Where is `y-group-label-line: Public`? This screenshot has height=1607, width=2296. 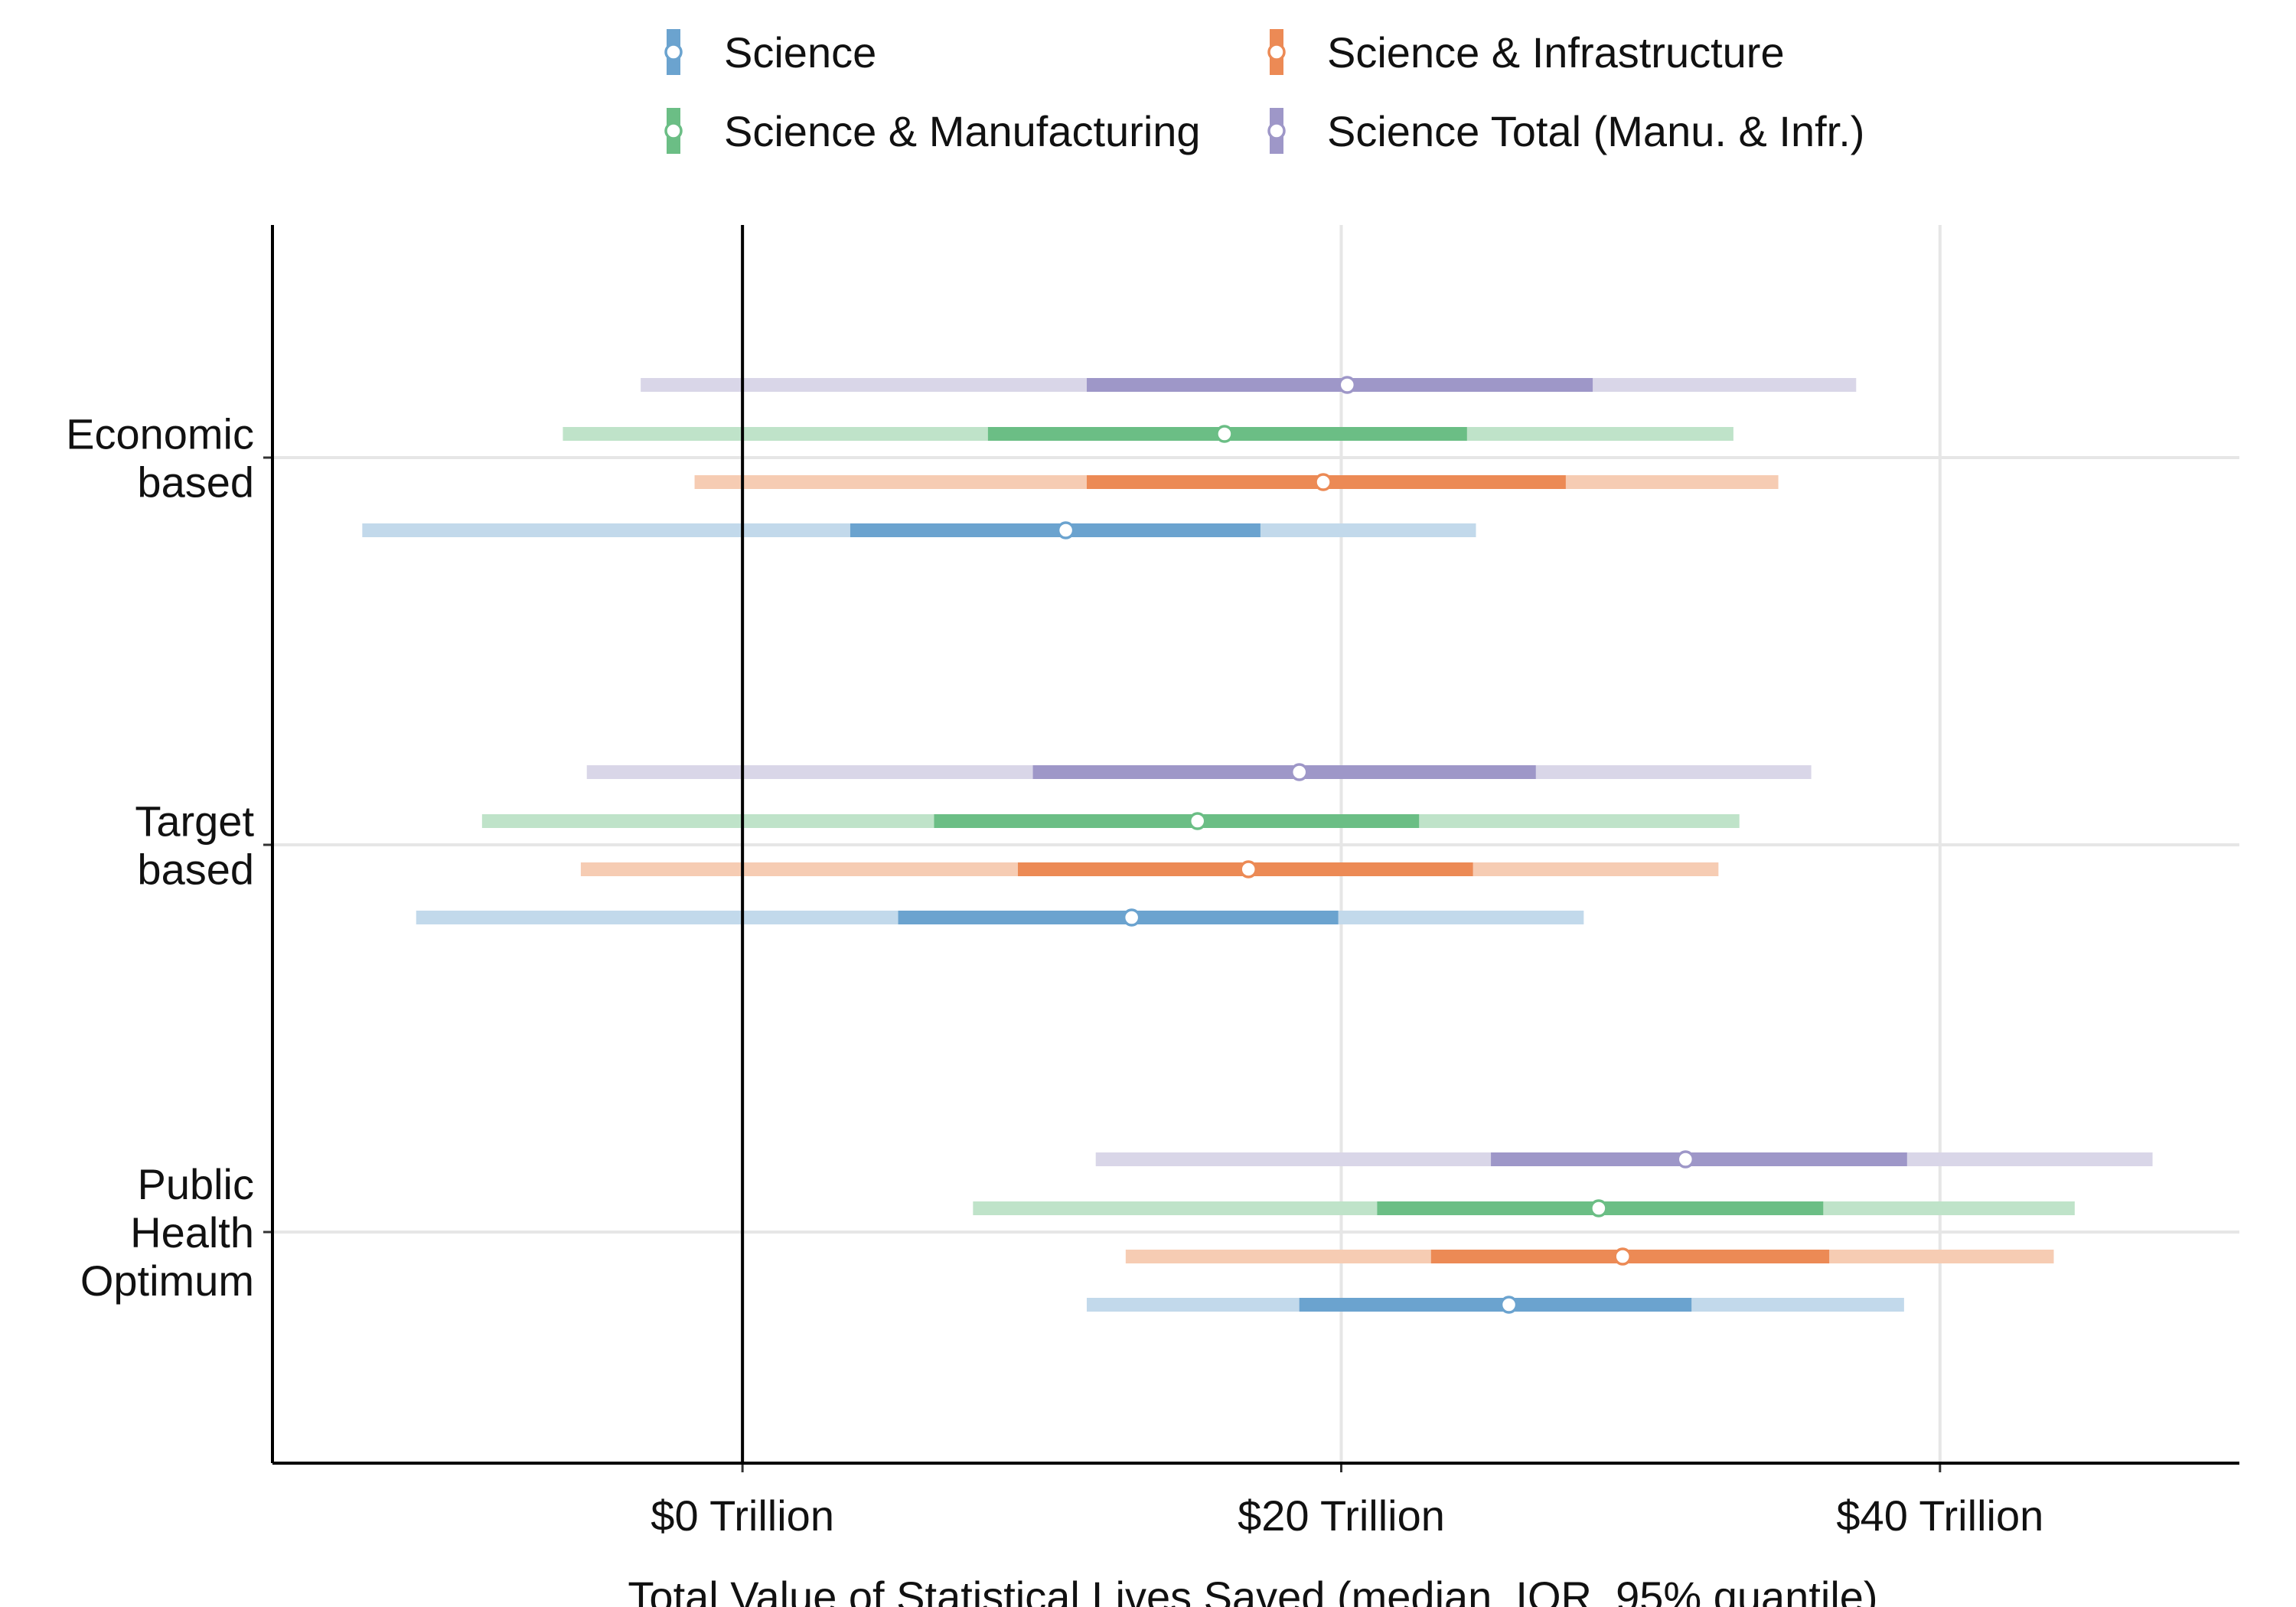
y-group-label-line: Public is located at coordinates (195, 1184).